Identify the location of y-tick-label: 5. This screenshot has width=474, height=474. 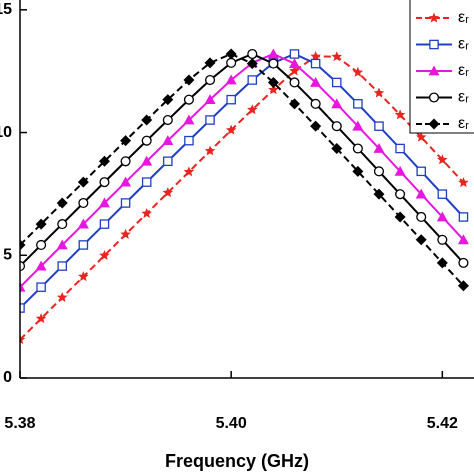
(7, 254).